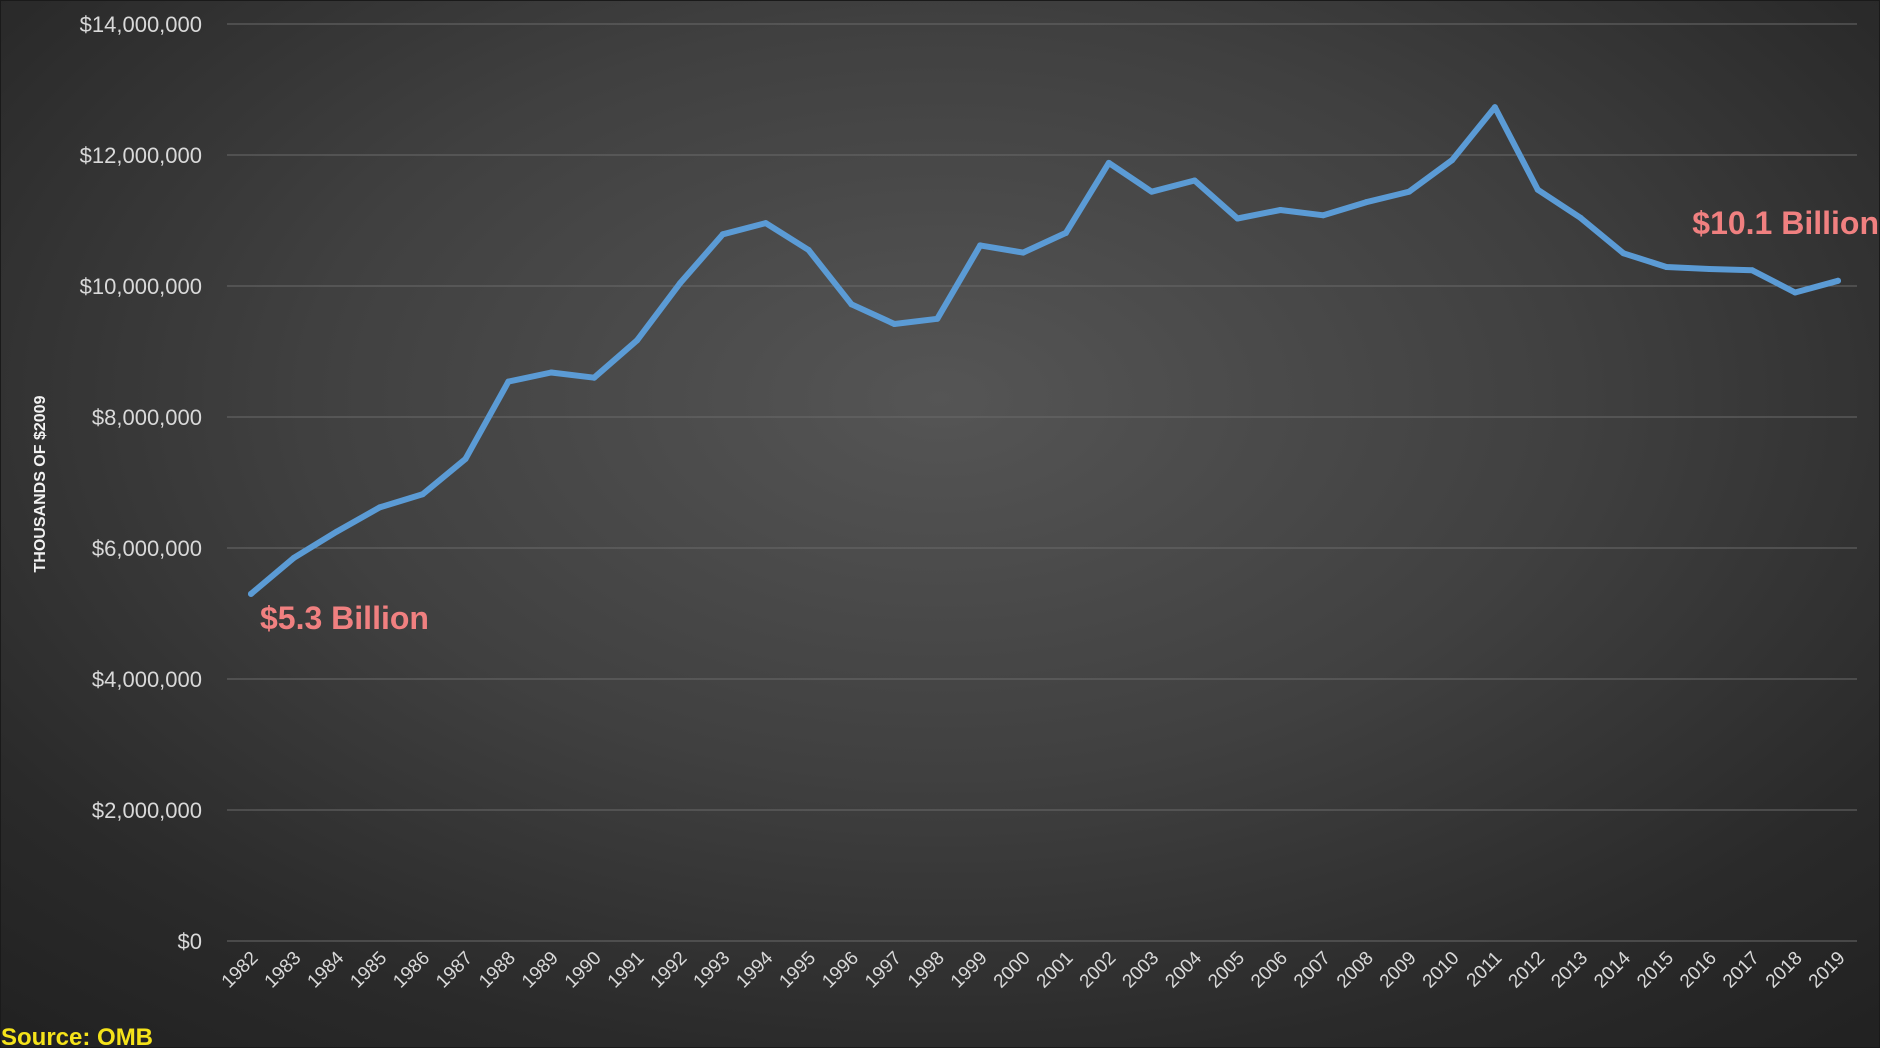 The image size is (1880, 1048). Describe the element at coordinates (1355, 970) in the screenshot. I see `x-tick-label: 2008` at that location.